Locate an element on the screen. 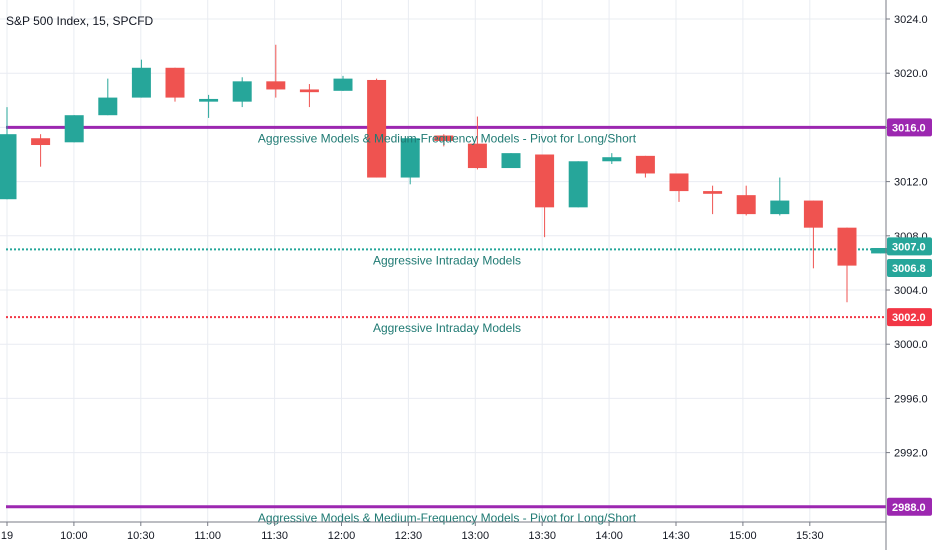 This screenshot has width=932, height=555. price-tick-label: 3012.0 is located at coordinates (911, 183).